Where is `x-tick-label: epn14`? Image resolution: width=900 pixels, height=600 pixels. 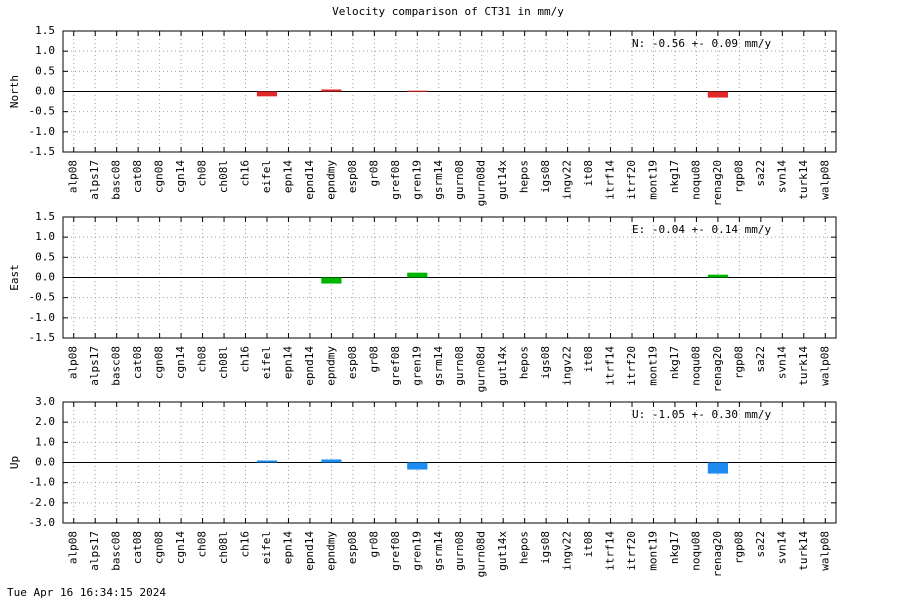
x-tick-label: epn14 is located at coordinates (287, 547).